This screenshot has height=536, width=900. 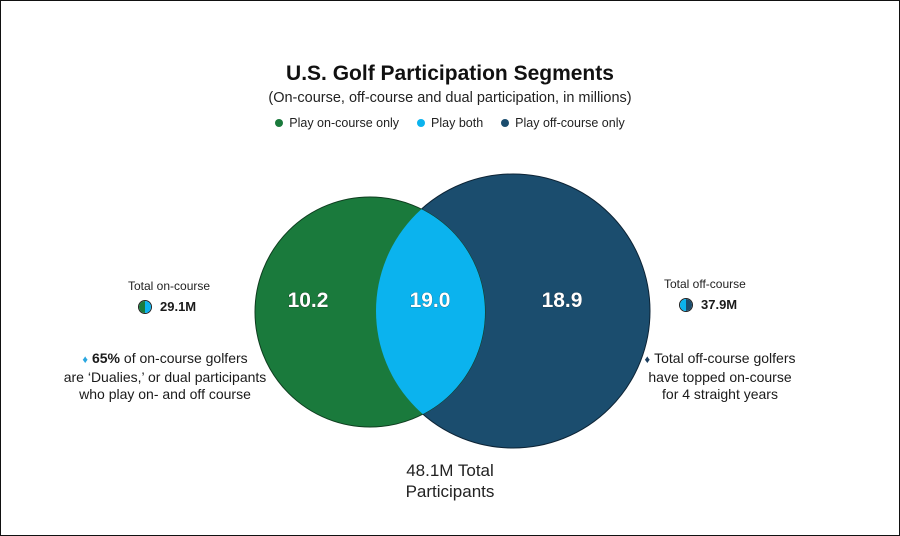 What do you see at coordinates (279, 123) in the screenshot?
I see `legend-swatch-on-course` at bounding box center [279, 123].